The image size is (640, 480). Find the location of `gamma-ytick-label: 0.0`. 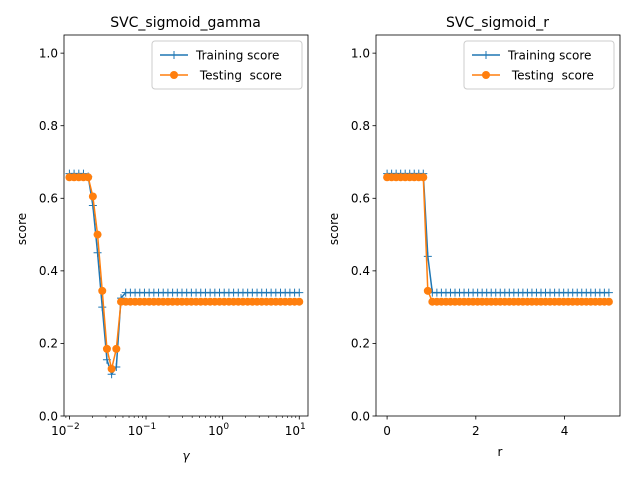

gamma-ytick-label: 0.0 is located at coordinates (48, 416).